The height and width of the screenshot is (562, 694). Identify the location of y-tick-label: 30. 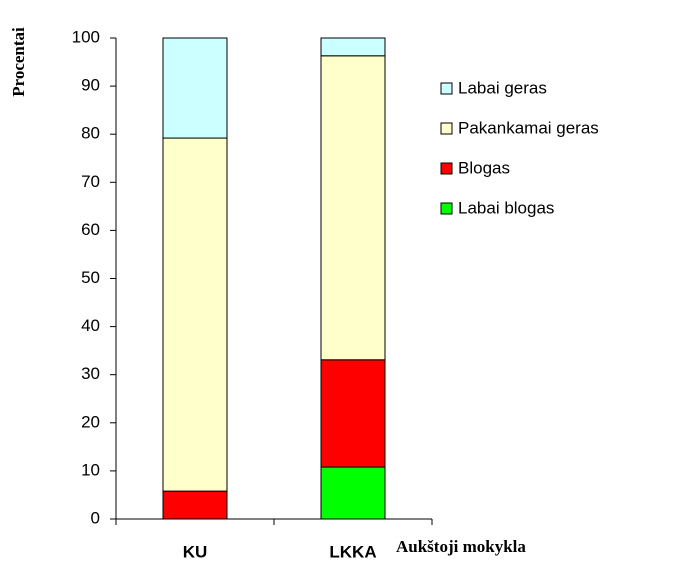
(90, 373).